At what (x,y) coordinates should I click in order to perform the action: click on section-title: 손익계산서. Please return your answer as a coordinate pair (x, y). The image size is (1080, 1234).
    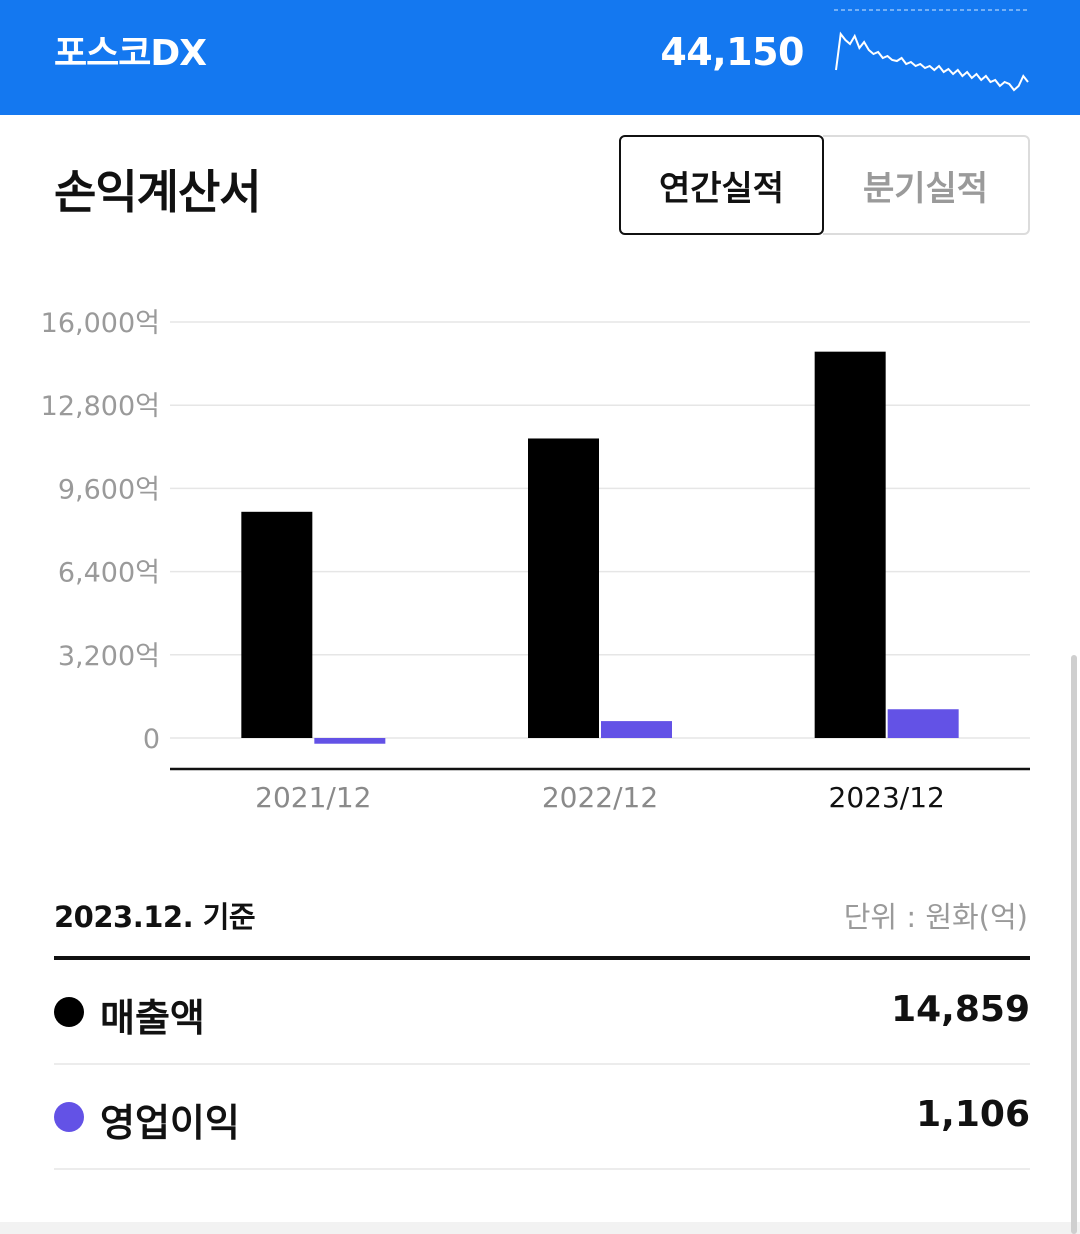
    Looking at the image, I should click on (158, 192).